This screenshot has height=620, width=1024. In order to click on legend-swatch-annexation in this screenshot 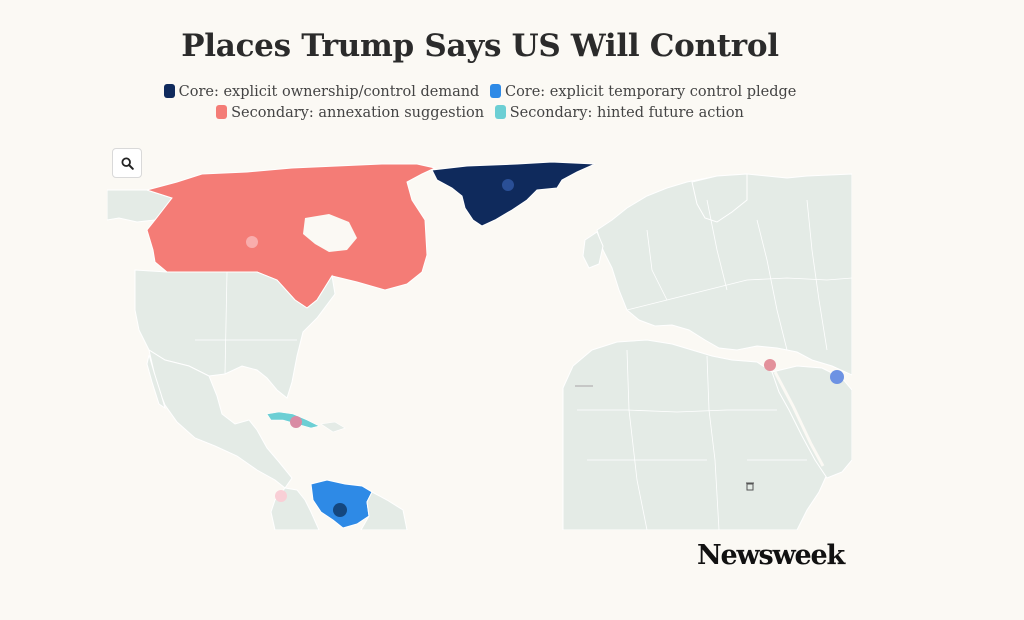, I will do `click(222, 112)`.